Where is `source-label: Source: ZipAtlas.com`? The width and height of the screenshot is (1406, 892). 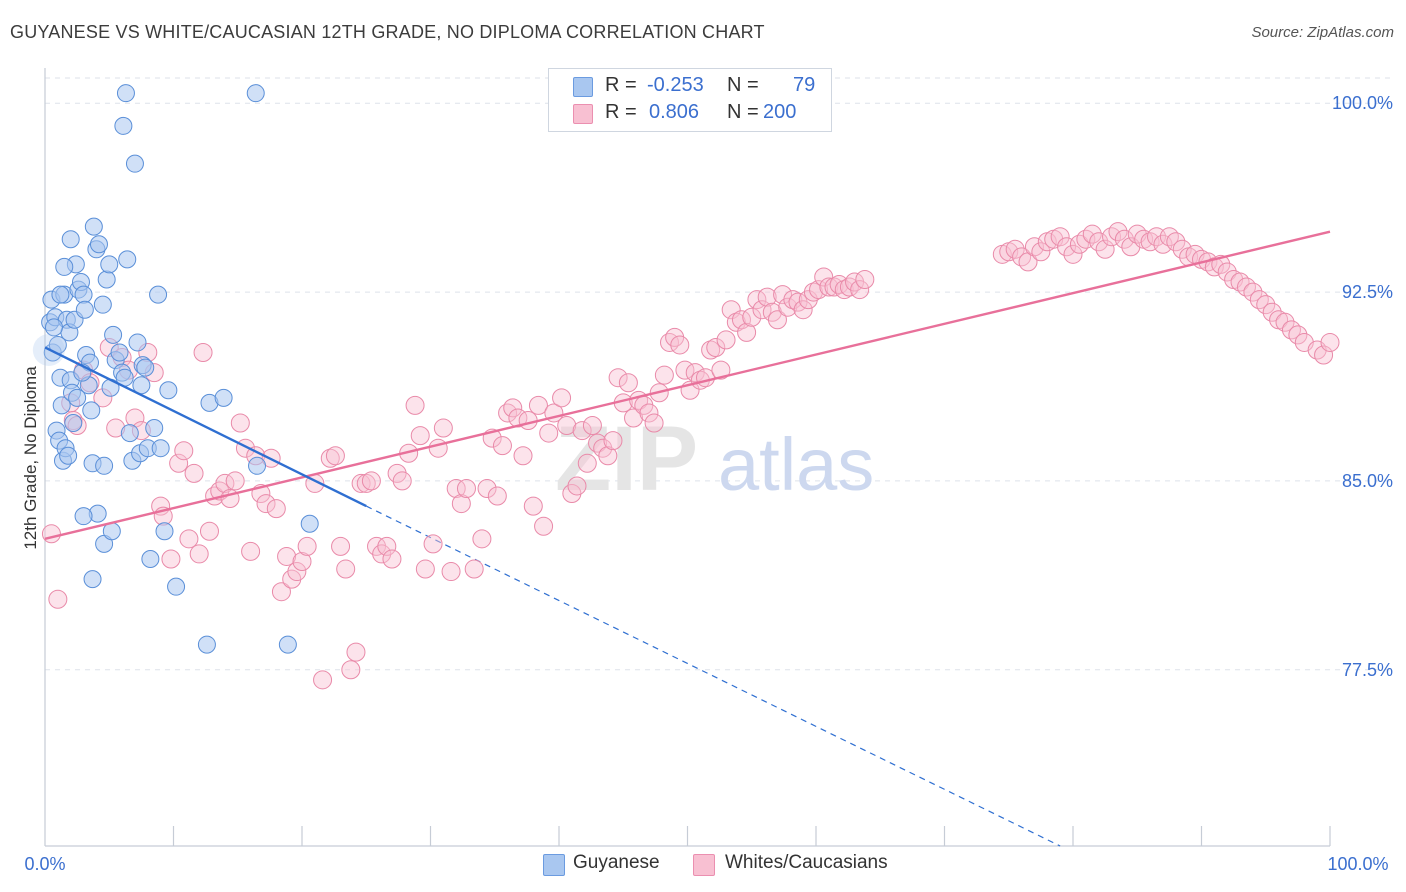
source-label: Source: ZipAtlas.com is located at coordinates (1322, 32).